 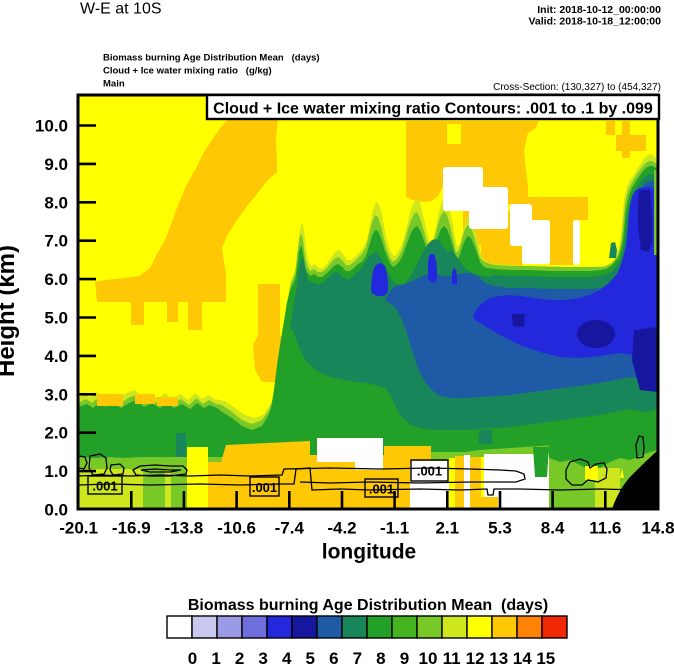 What do you see at coordinates (262, 658) in the screenshot?
I see `svg-text: 3` at bounding box center [262, 658].